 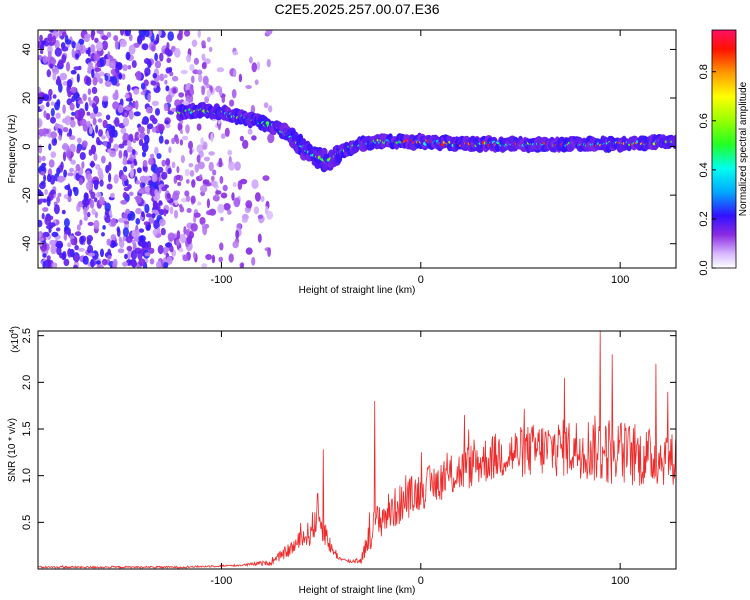 I want to click on snr-y-tick-label: 0.5, so click(x=27, y=522).